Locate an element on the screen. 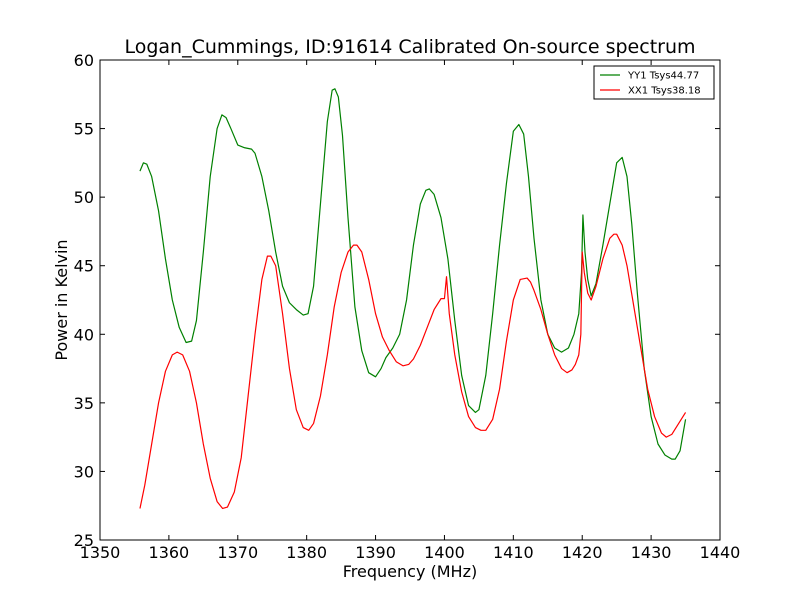  y-tick-label: 40 is located at coordinates (84, 334).